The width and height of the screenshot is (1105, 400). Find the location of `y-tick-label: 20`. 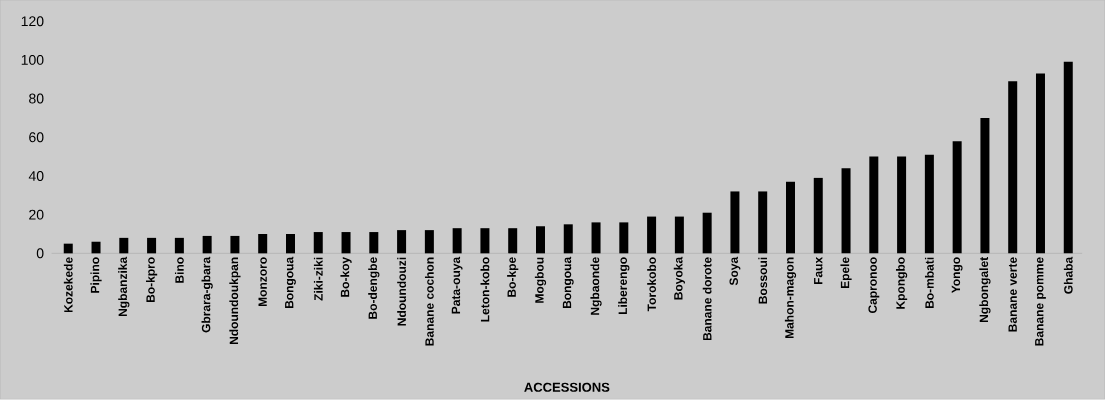

y-tick-label: 20 is located at coordinates (36, 214).